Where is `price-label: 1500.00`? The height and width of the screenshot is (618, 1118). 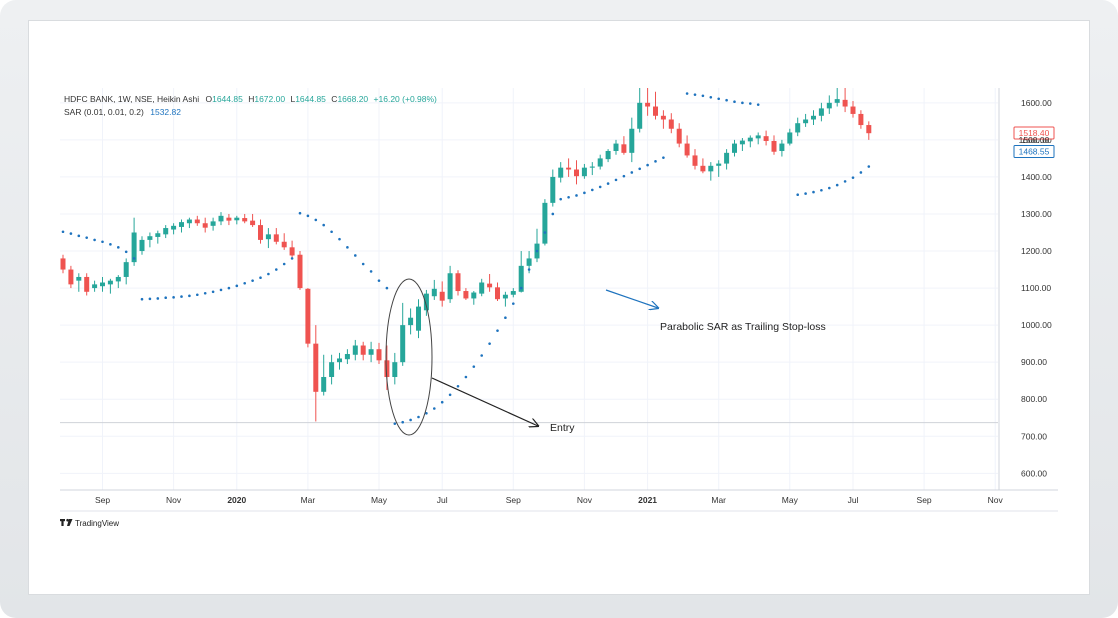
price-label: 1500.00 is located at coordinates (1034, 140).